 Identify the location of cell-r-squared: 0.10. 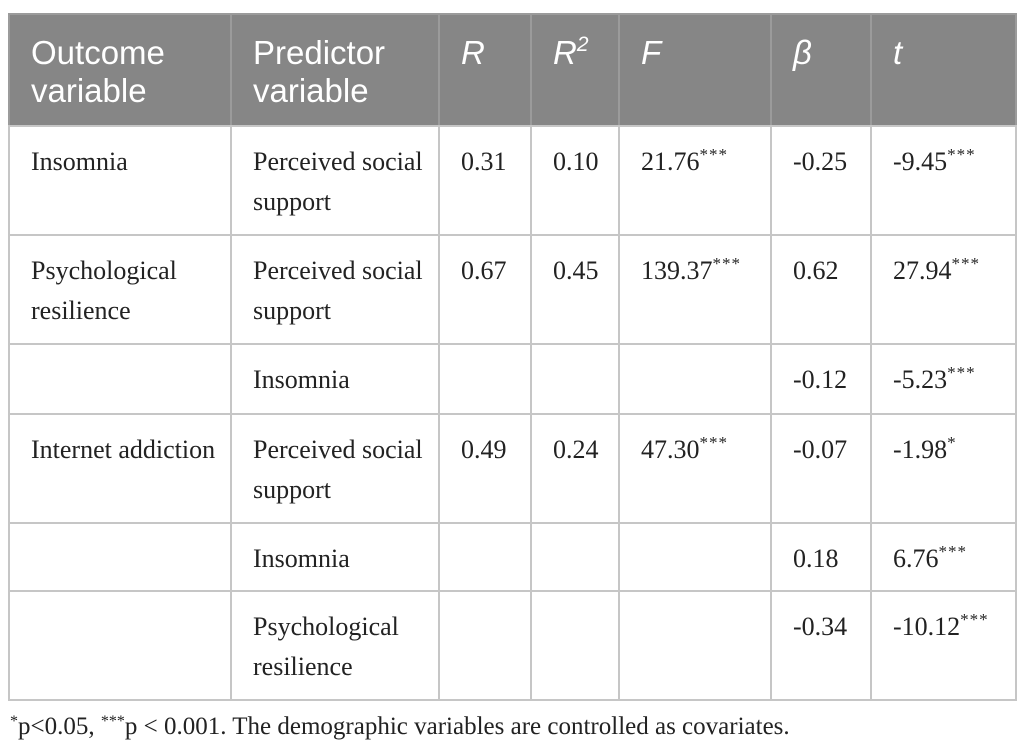
(575, 180).